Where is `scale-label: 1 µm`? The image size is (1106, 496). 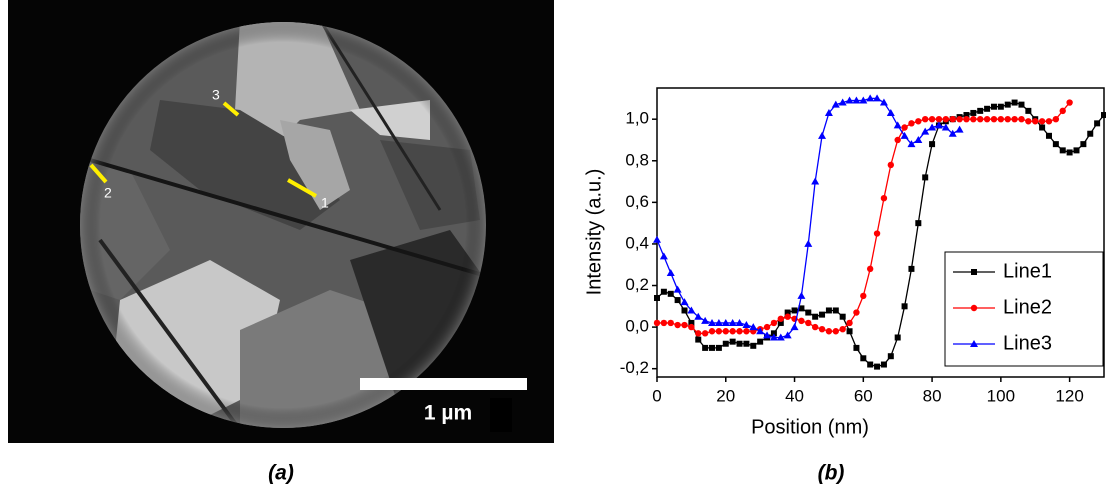
scale-label: 1 µm is located at coordinates (448, 413).